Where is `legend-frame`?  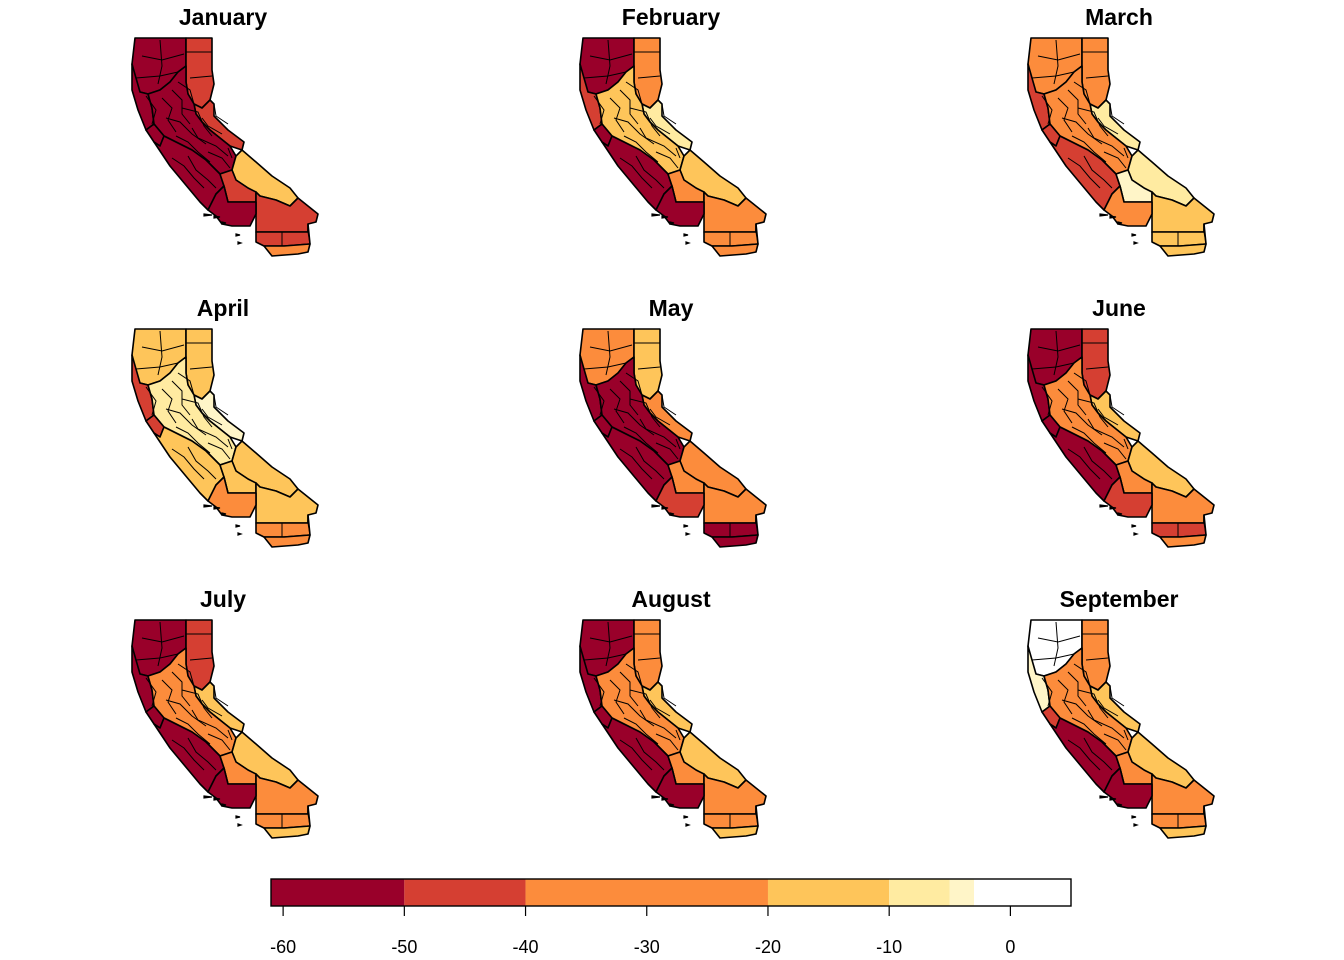 legend-frame is located at coordinates (671, 892).